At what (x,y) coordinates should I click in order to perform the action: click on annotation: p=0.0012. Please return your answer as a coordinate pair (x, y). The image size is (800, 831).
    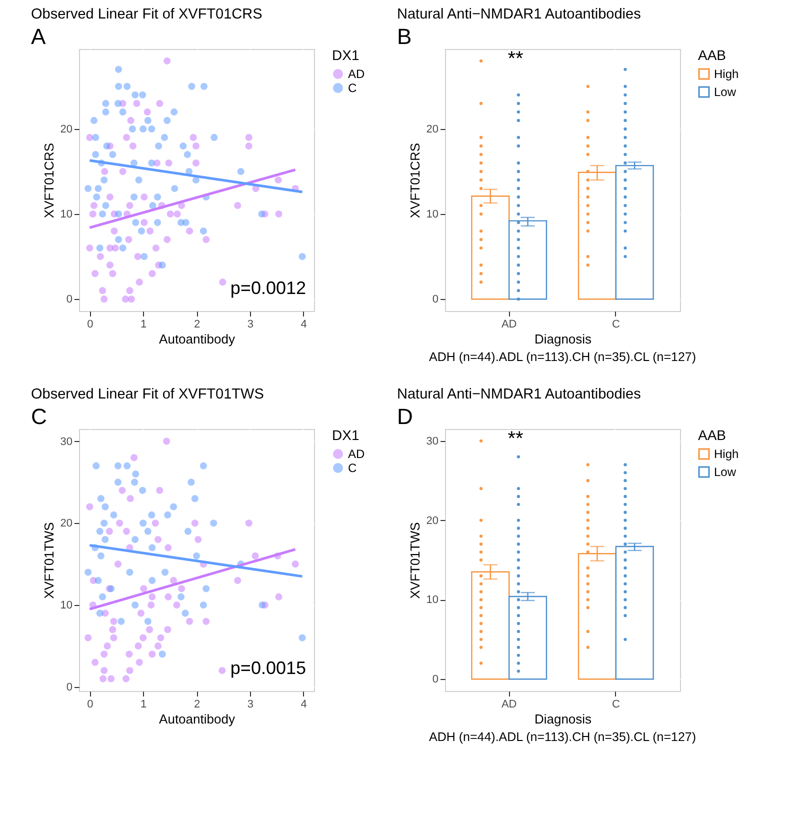
    Looking at the image, I should click on (268, 288).